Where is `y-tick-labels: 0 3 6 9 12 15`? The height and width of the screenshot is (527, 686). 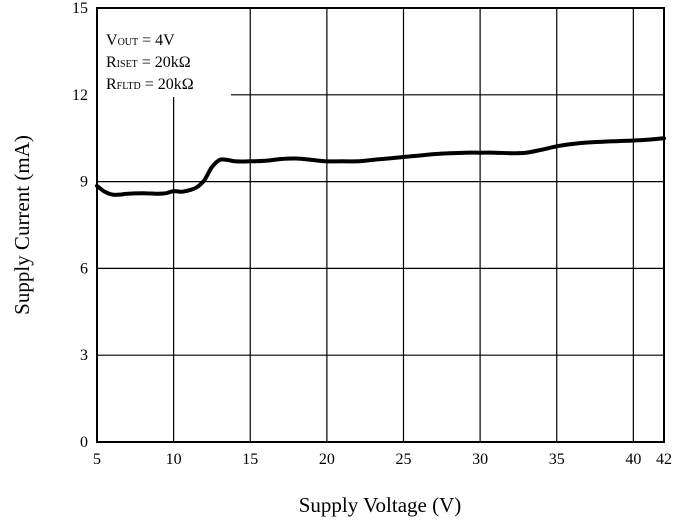 y-tick-labels: 0 3 6 9 12 15 is located at coordinates (80, 225).